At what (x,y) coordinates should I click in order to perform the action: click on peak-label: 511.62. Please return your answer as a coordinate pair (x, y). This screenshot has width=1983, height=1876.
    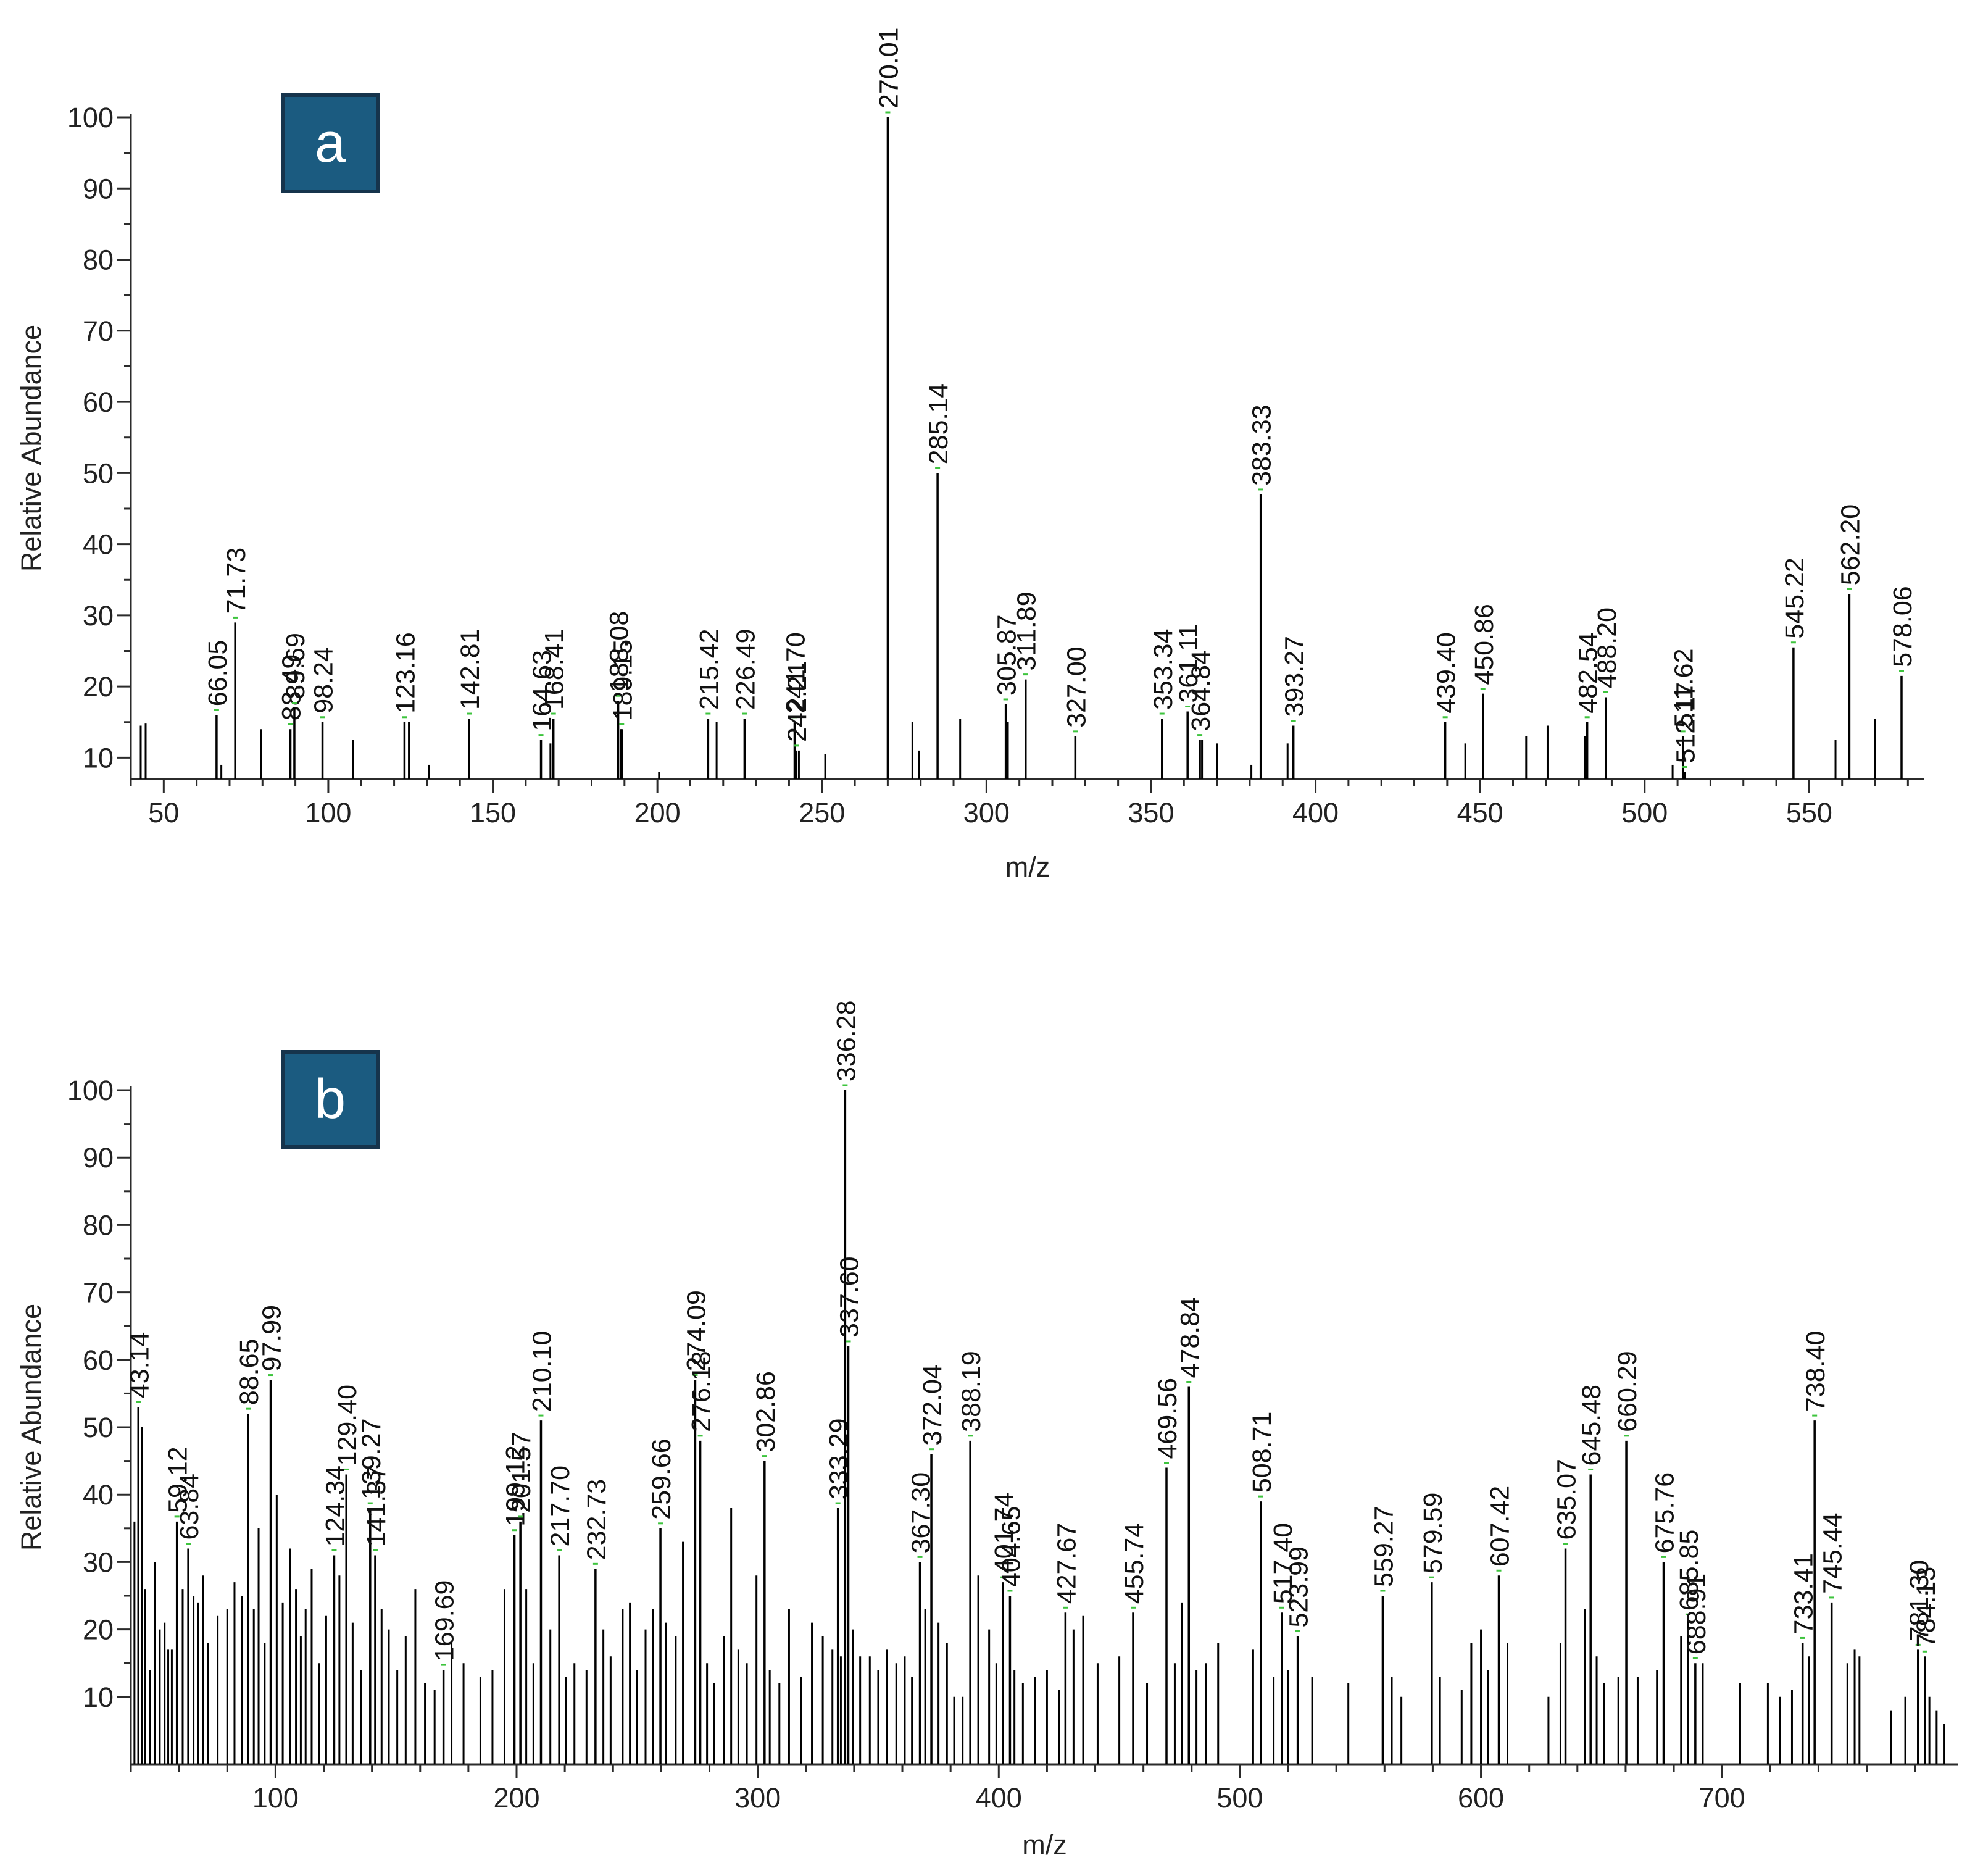
    Looking at the image, I should click on (1684, 688).